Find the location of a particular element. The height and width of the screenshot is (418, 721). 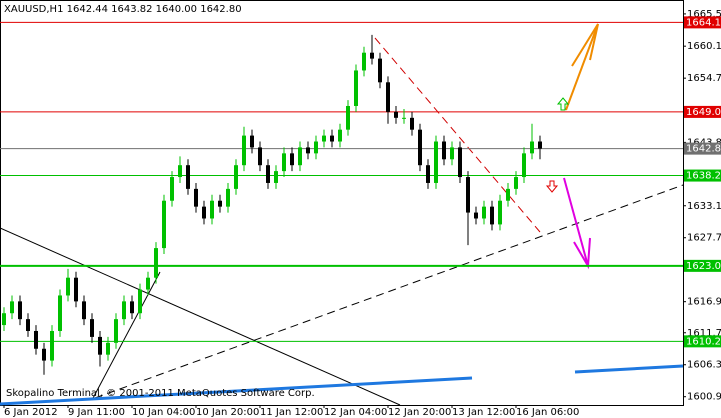

level-label: 1638.25 is located at coordinates (703, 176).